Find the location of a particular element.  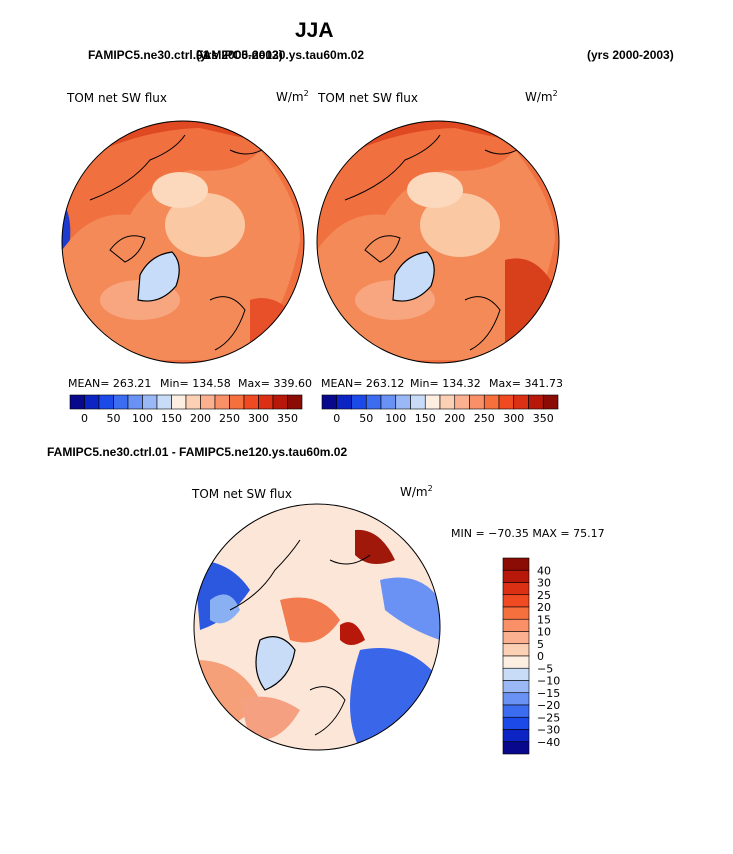

diff-colorbar-tick-label: 25 is located at coordinates (544, 595).